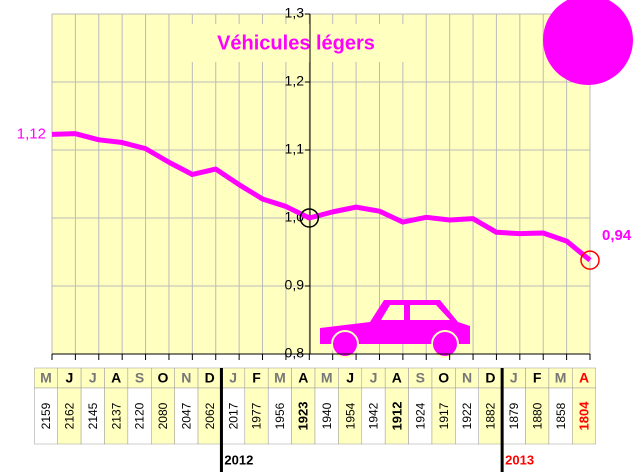  What do you see at coordinates (396, 416) in the screenshot?
I see `count-label: 1912` at bounding box center [396, 416].